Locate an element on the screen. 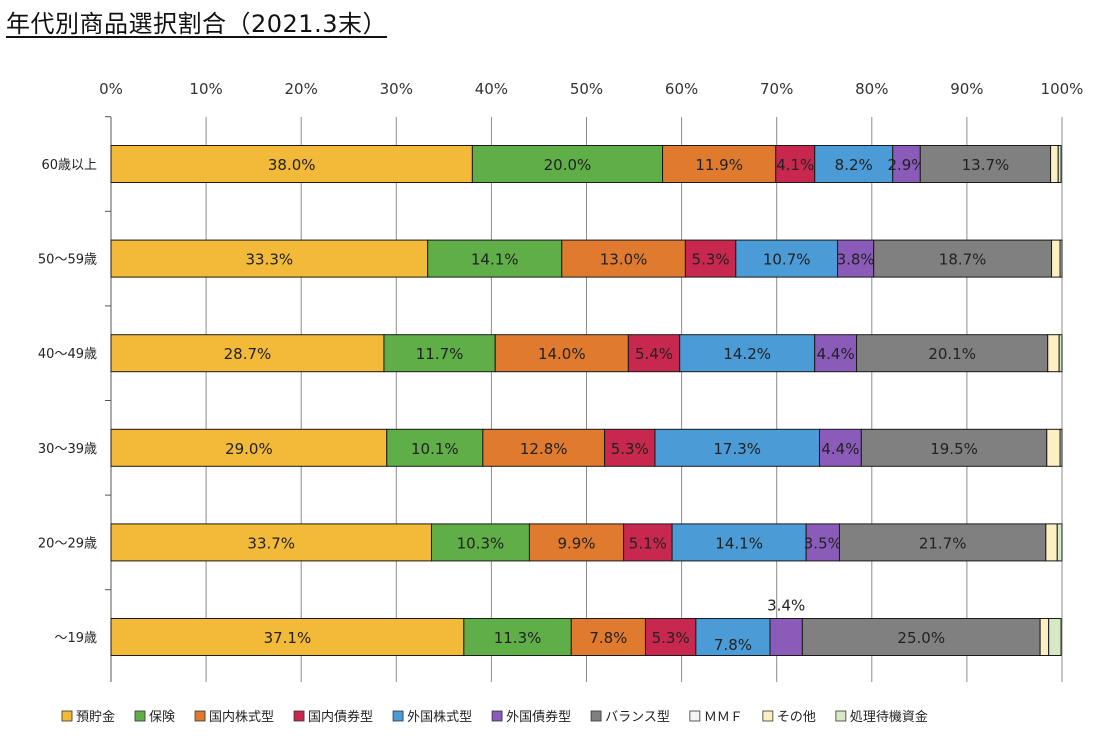 The height and width of the screenshot is (736, 1094). data-label: 5.1% is located at coordinates (648, 543).